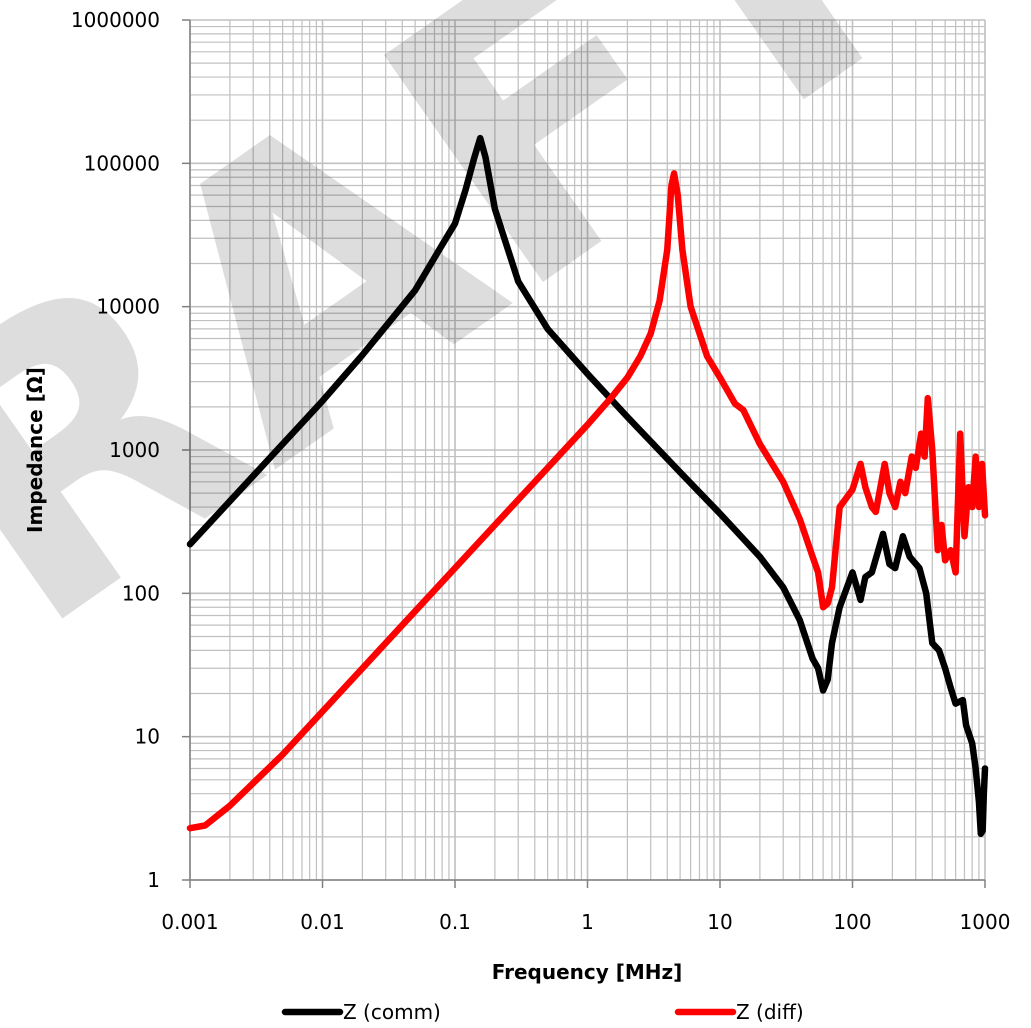  I want to click on x-tick-label: 10, so click(719, 922).